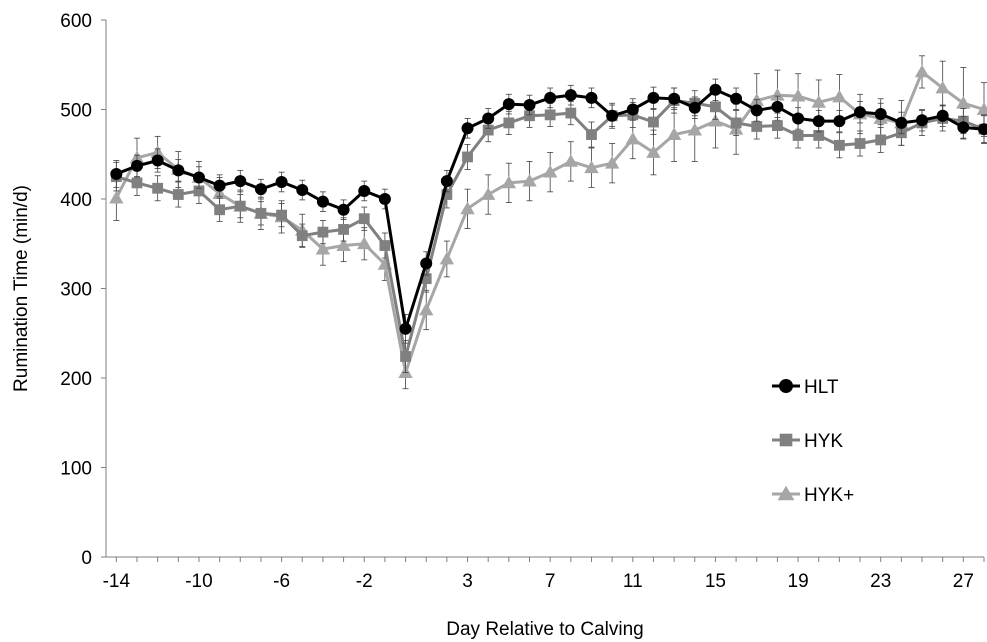  I want to click on legend: HLT HYK HYK+, so click(813, 441).